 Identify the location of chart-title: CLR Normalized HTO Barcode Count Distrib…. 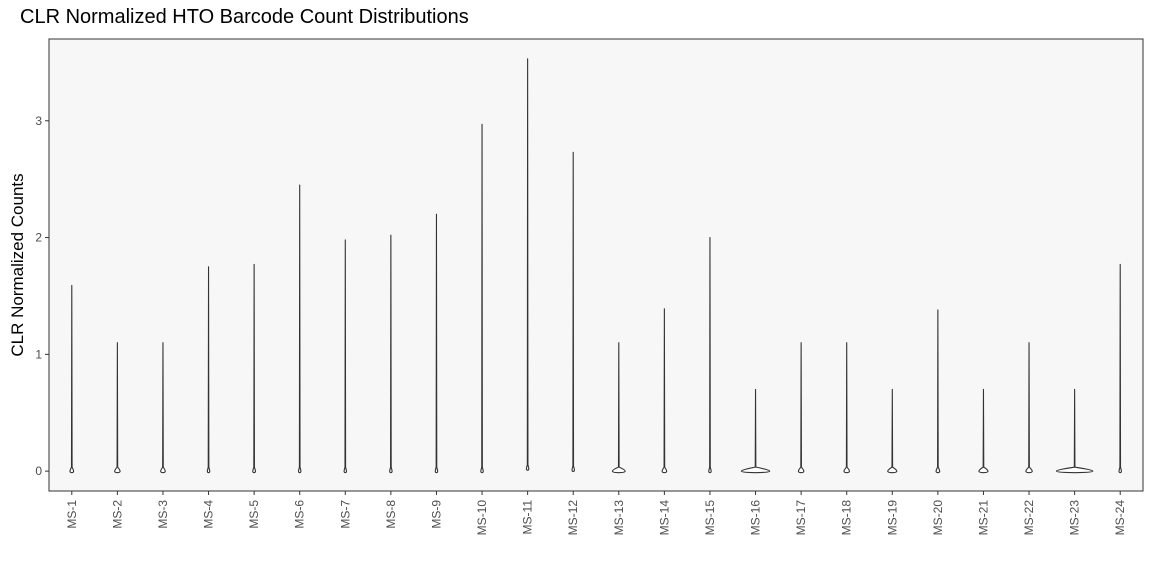
(244, 17).